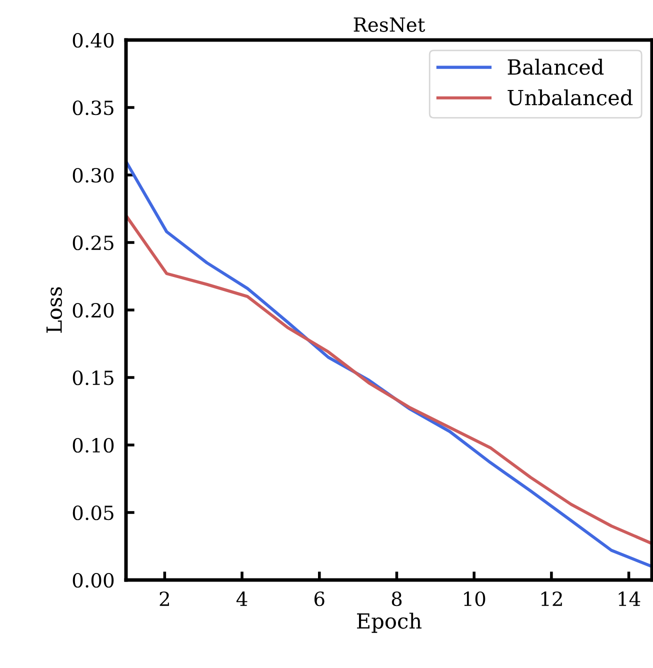  I want to click on y-tick-label: 0.05, so click(93, 512).